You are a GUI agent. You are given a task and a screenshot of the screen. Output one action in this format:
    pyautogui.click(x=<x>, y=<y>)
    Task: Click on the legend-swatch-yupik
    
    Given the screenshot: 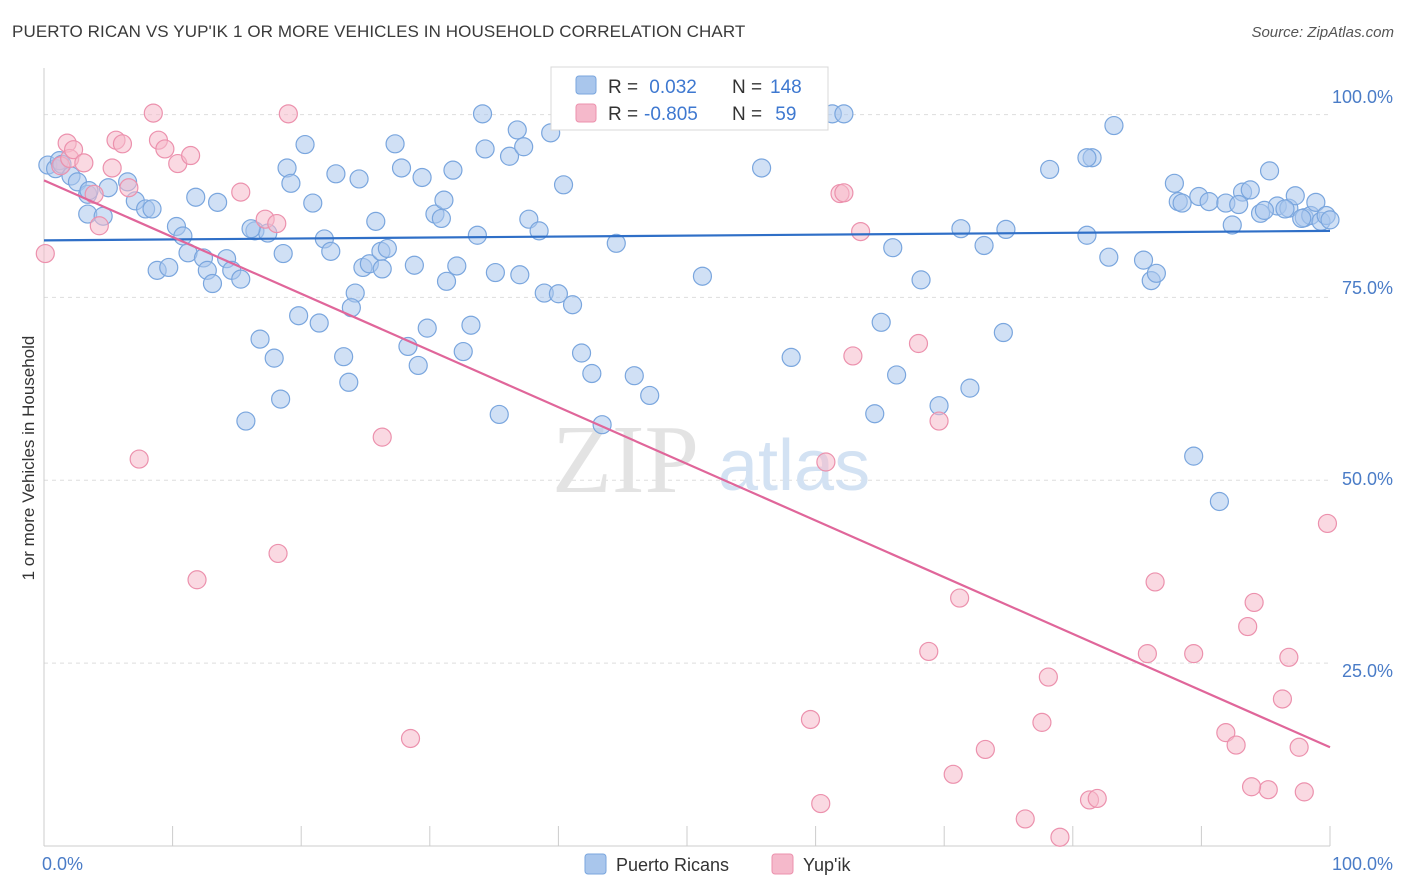 What is the action you would take?
    pyautogui.click(x=586, y=113)
    